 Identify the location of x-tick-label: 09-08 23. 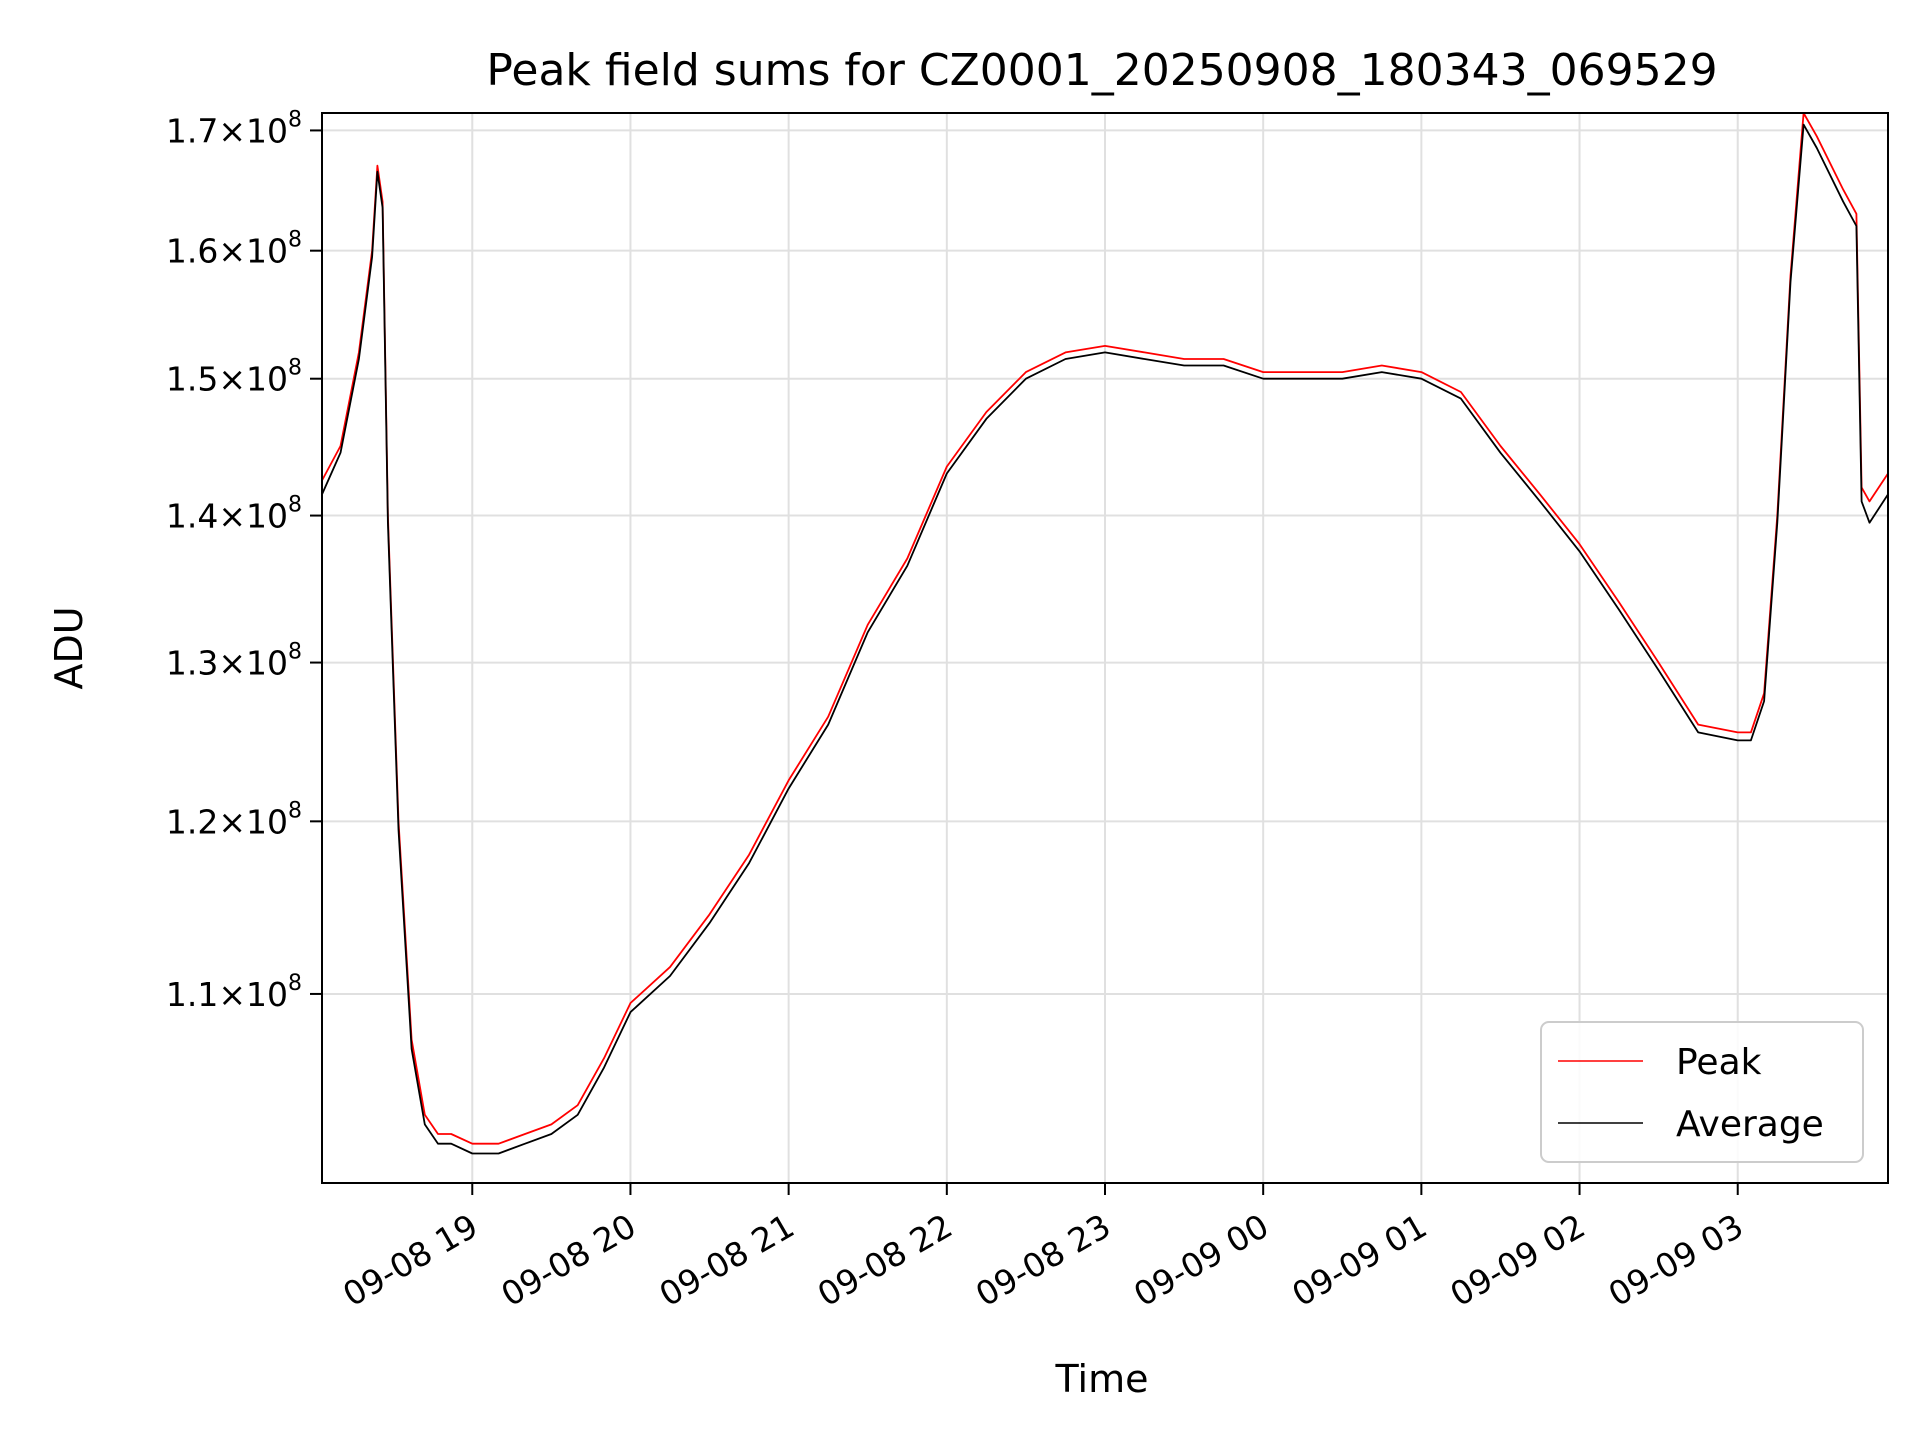
(1043, 1260).